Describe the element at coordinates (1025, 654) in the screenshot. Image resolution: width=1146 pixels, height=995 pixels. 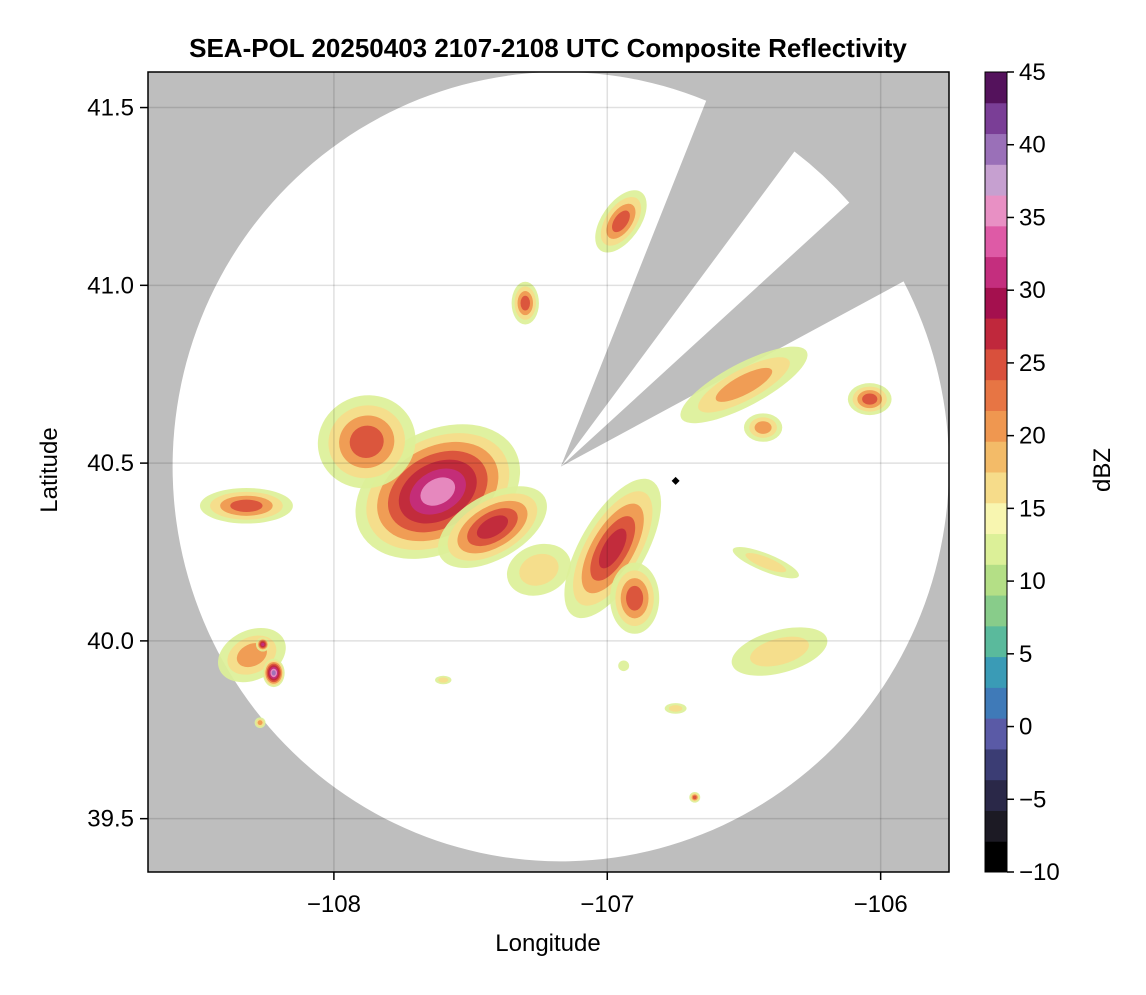
I see `colorbar-tick-label: 5` at that location.